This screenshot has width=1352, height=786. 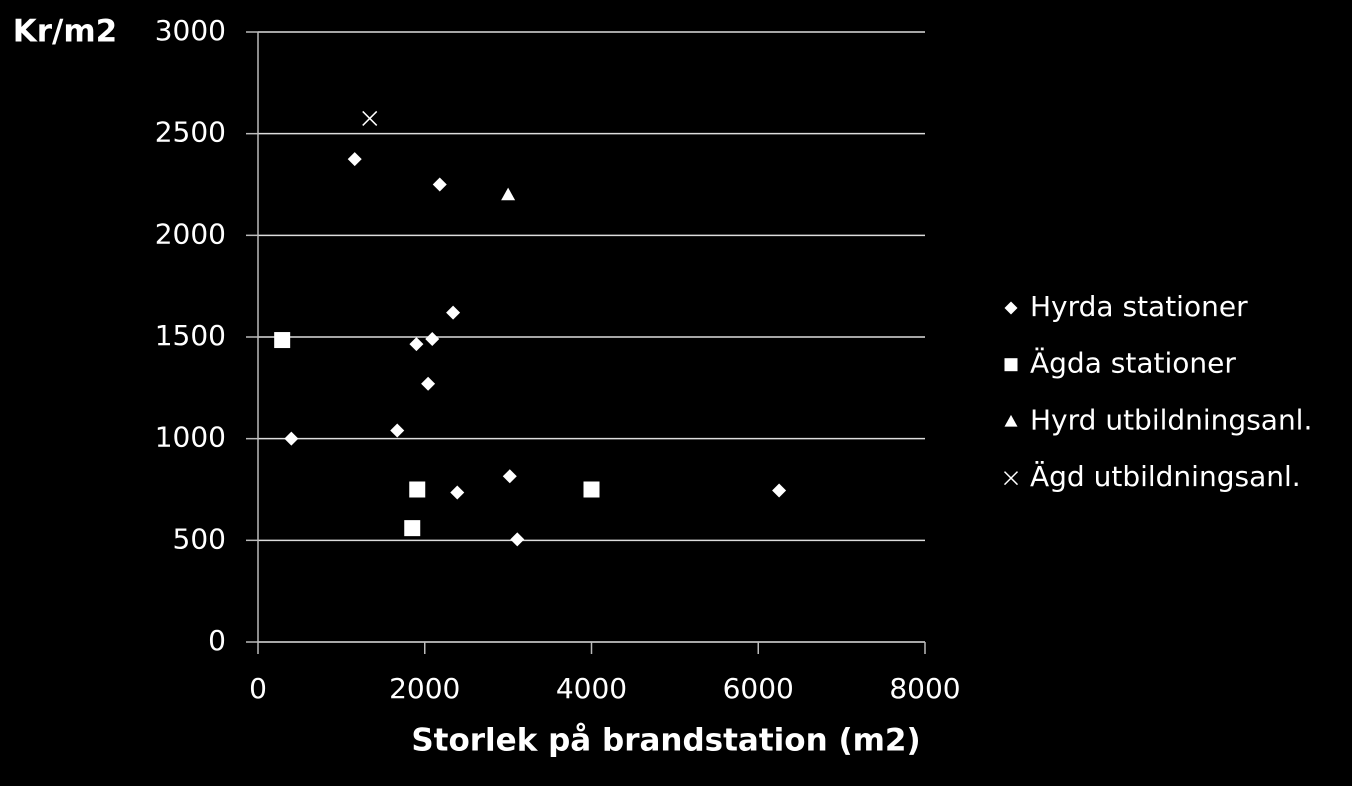 I want to click on y-axis-label: Kr/m2, so click(x=65, y=32).